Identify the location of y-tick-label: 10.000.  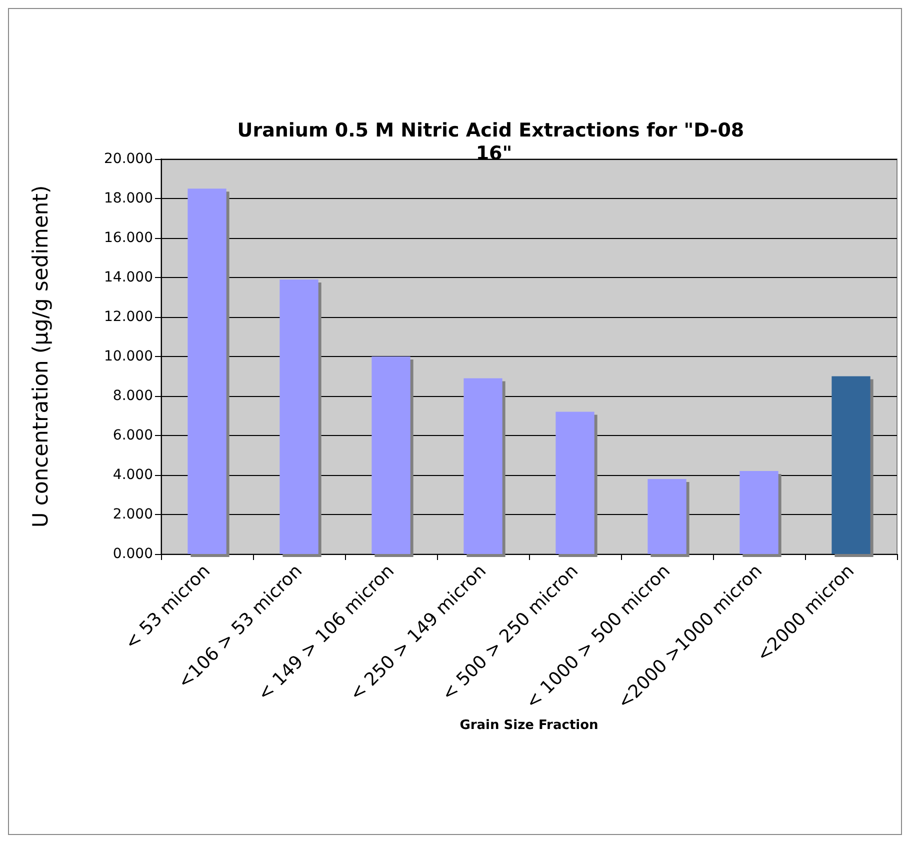
(128, 356).